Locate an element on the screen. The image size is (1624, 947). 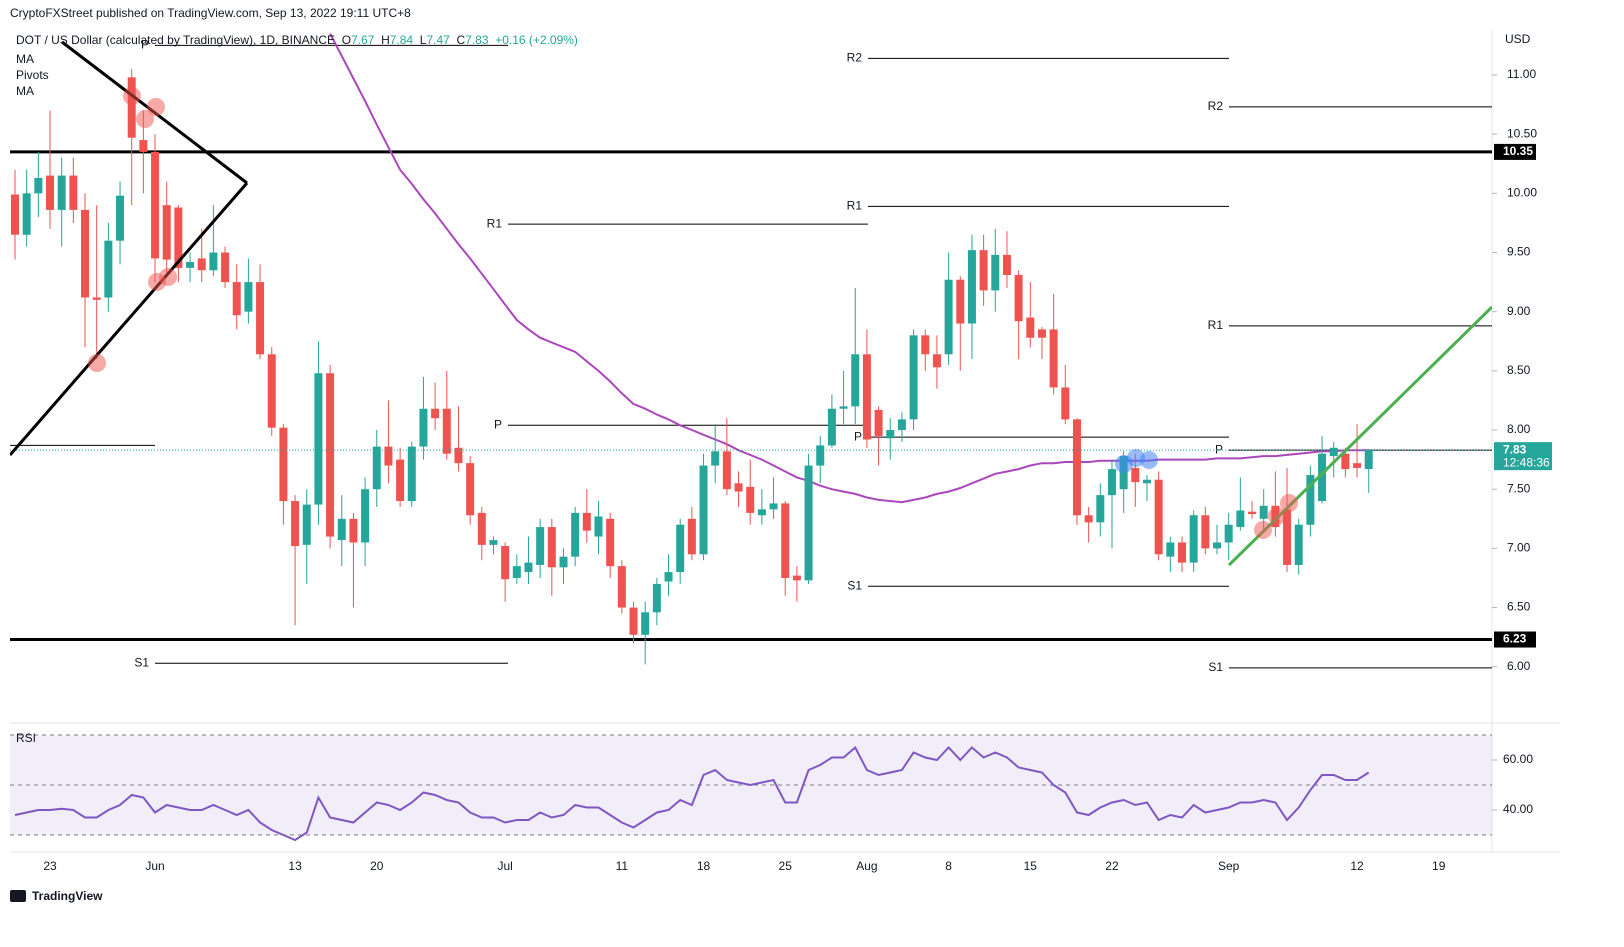
y-tick-label: 11.00 is located at coordinates (1521, 74).